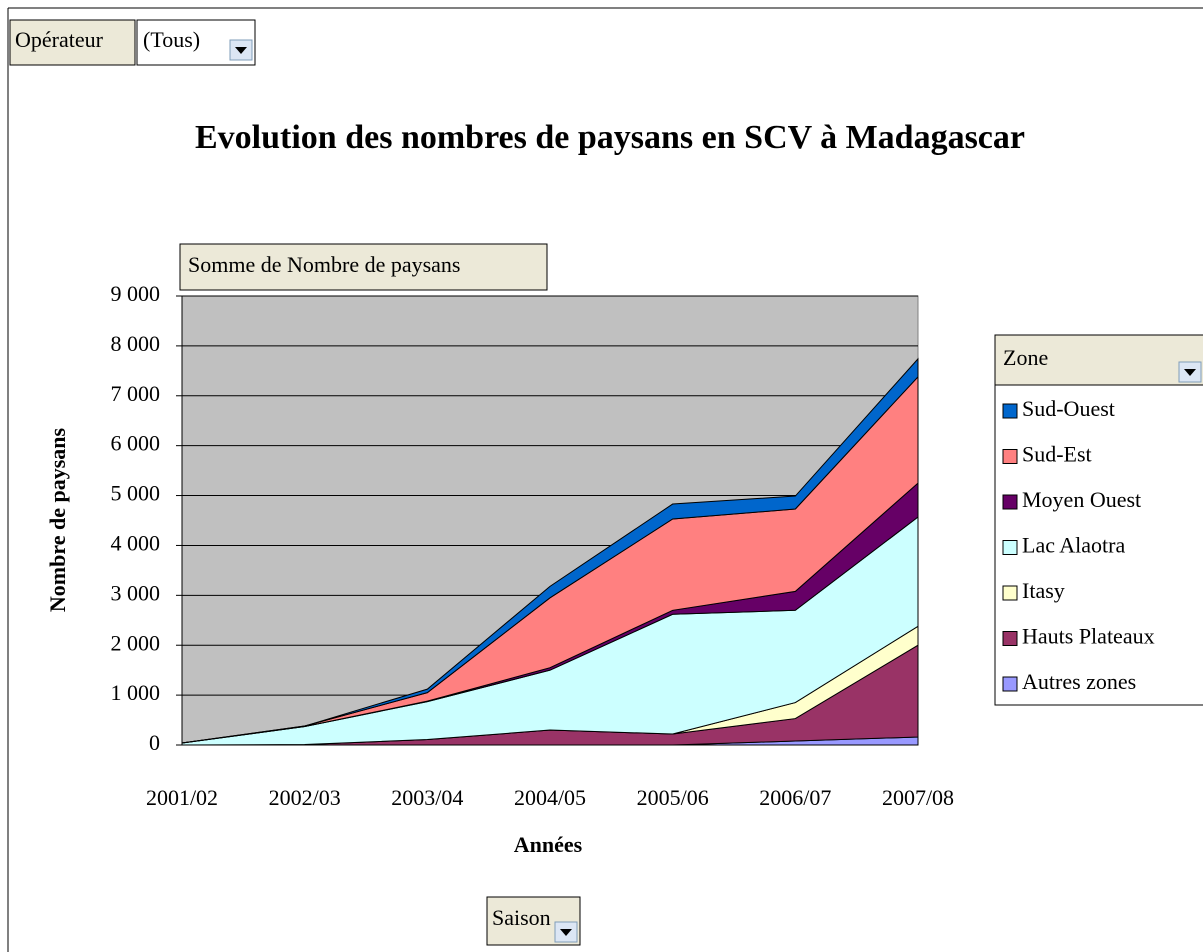 This screenshot has width=1203, height=952. I want to click on y-tick-label: 6 000, so click(136, 443).